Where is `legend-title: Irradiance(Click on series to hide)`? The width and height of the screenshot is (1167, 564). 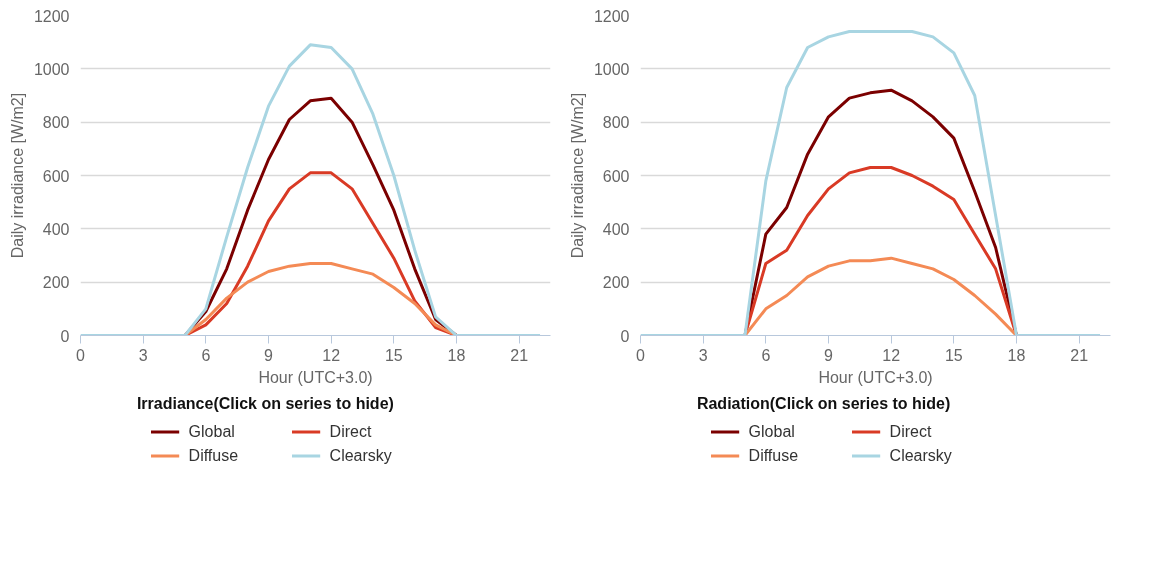 legend-title: Irradiance(Click on series to hide) is located at coordinates (265, 403).